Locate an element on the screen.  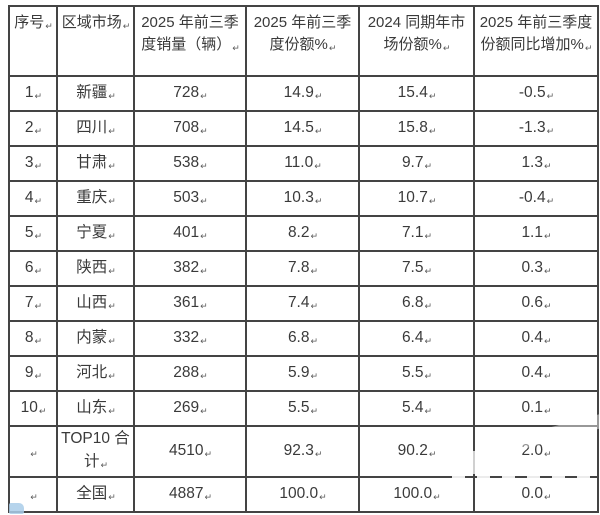
table-cell: 14.5↵ is located at coordinates (302, 128).